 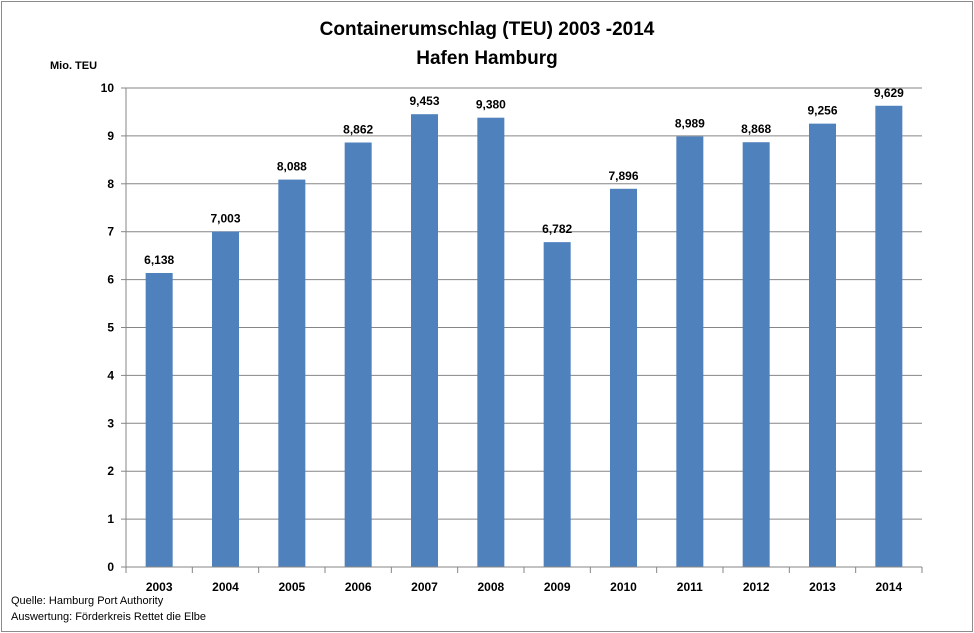 What do you see at coordinates (110, 519) in the screenshot?
I see `y-tick-label: 1` at bounding box center [110, 519].